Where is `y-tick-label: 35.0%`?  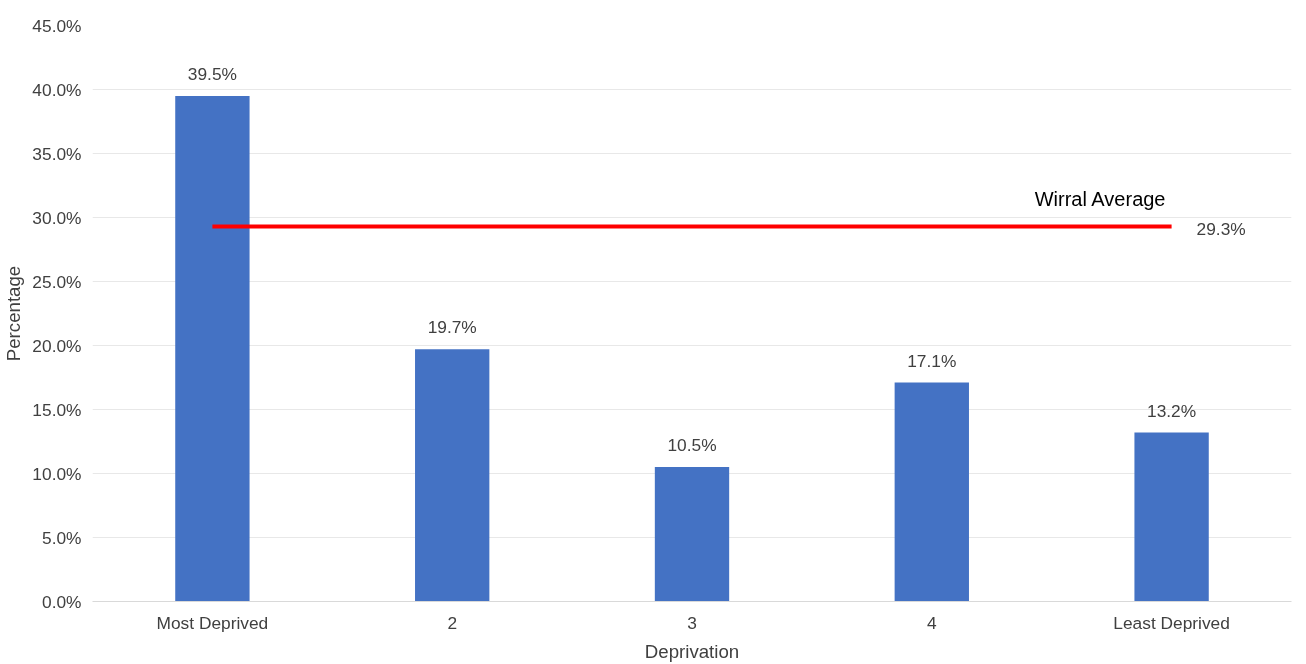
y-tick-label: 35.0% is located at coordinates (57, 153).